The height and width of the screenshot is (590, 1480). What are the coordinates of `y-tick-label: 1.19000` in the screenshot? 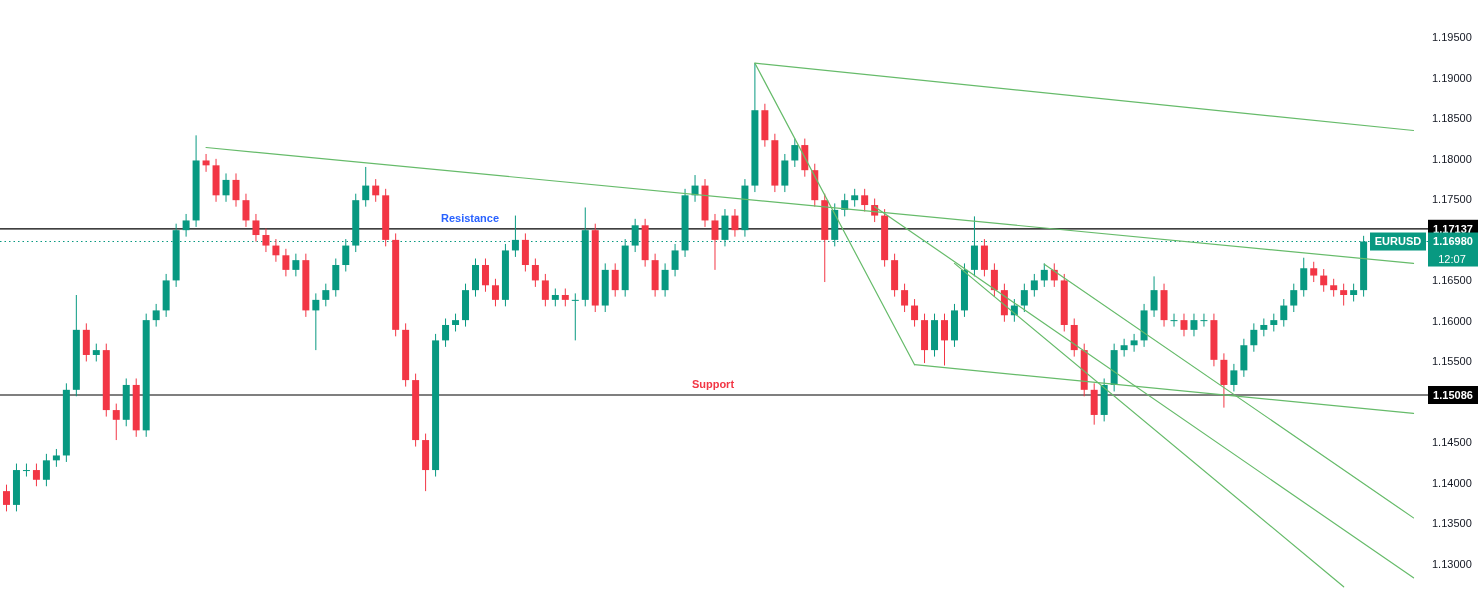 It's located at (1452, 77).